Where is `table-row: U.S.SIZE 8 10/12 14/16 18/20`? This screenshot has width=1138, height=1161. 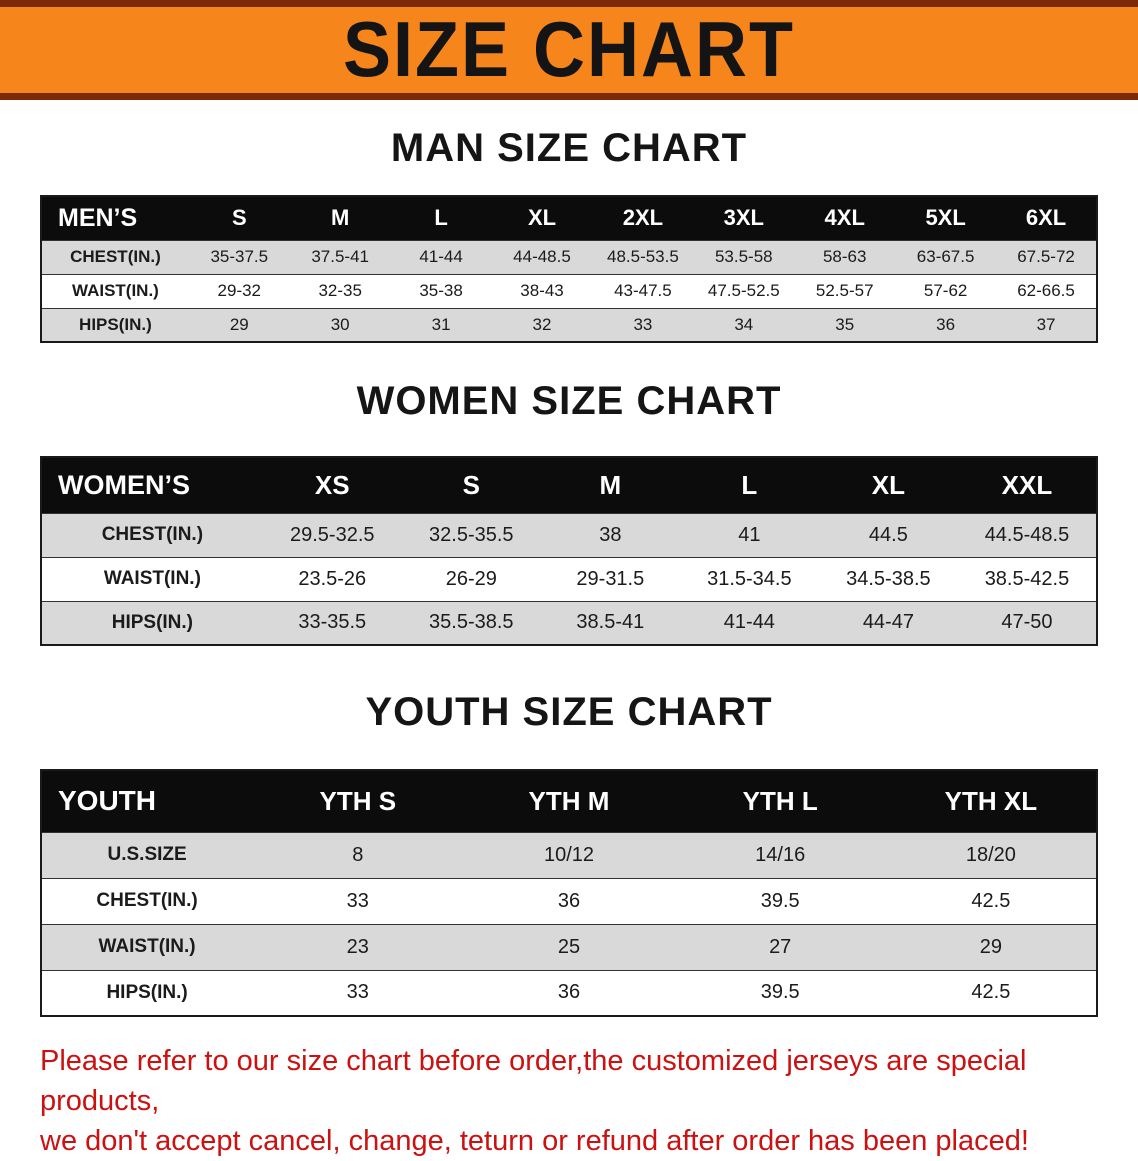 table-row: U.S.SIZE 8 10/12 14/16 18/20 is located at coordinates (569, 854).